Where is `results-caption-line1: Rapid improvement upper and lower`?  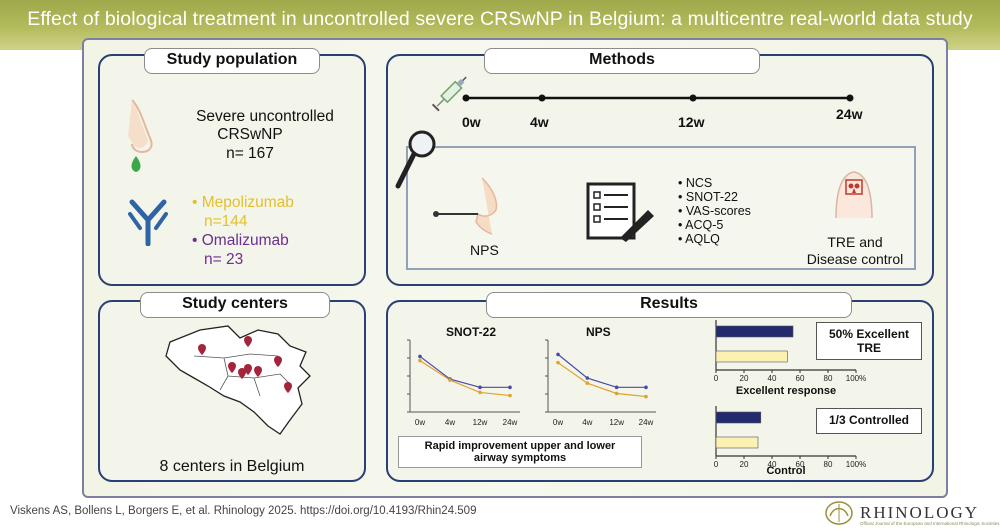
results-caption-line1: Rapid improvement upper and lower is located at coordinates (520, 446).